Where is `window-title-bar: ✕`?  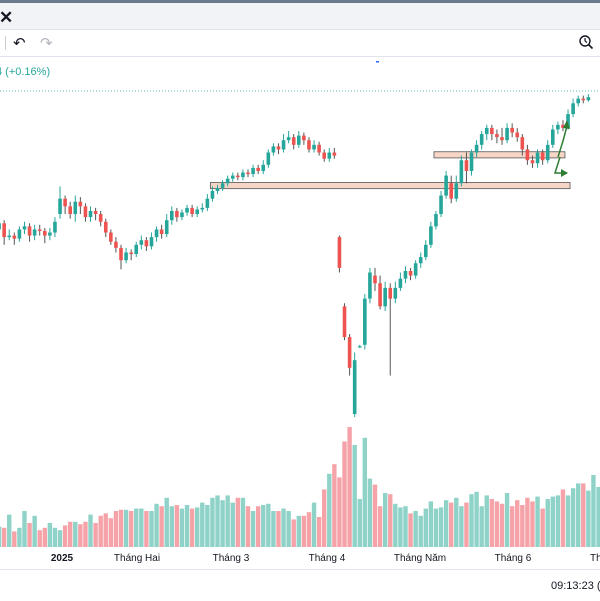
window-title-bar: ✕ is located at coordinates (300, 15).